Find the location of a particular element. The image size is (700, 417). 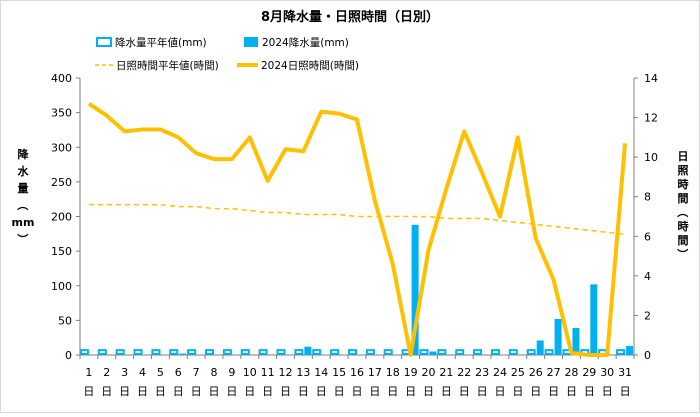

right-axis-label-char: 日 is located at coordinates (683, 156).